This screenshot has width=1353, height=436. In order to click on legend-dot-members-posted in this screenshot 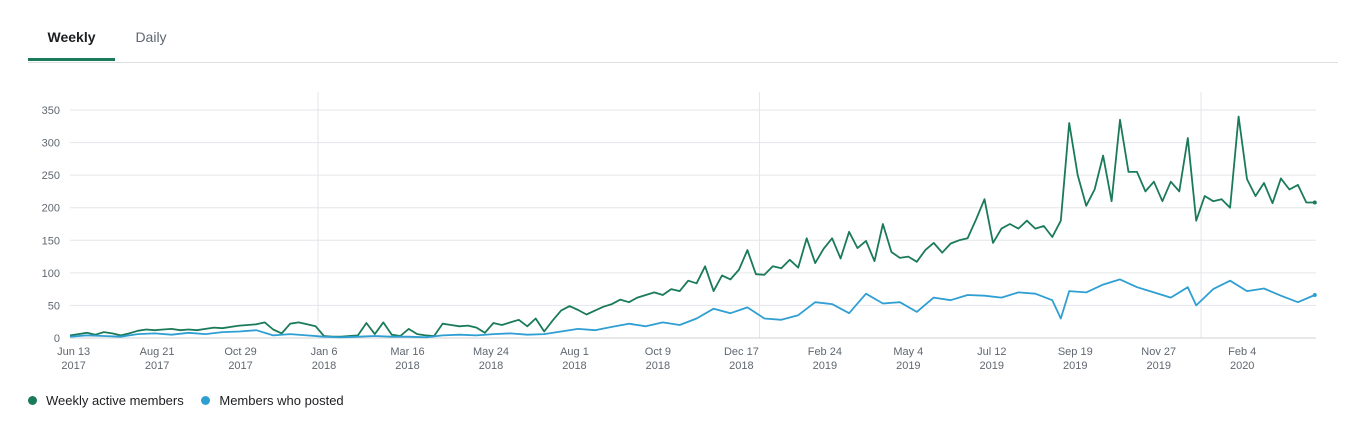, I will do `click(206, 400)`.